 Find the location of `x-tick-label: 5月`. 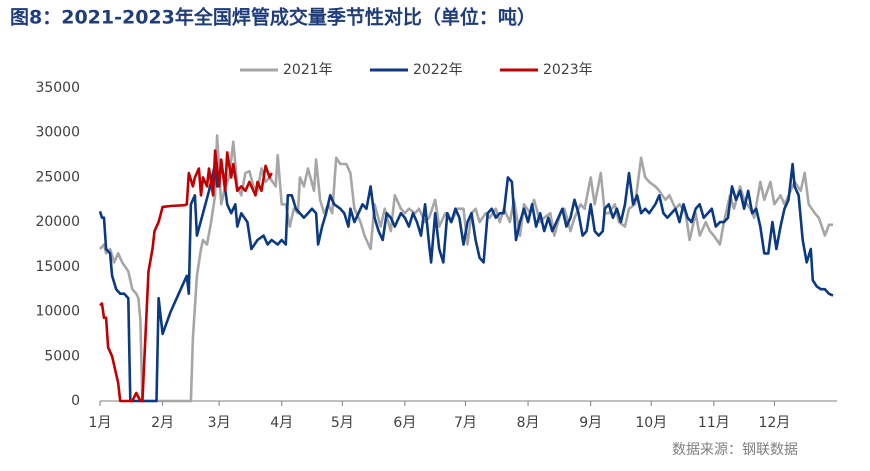

x-tick-label: 5月 is located at coordinates (342, 423).